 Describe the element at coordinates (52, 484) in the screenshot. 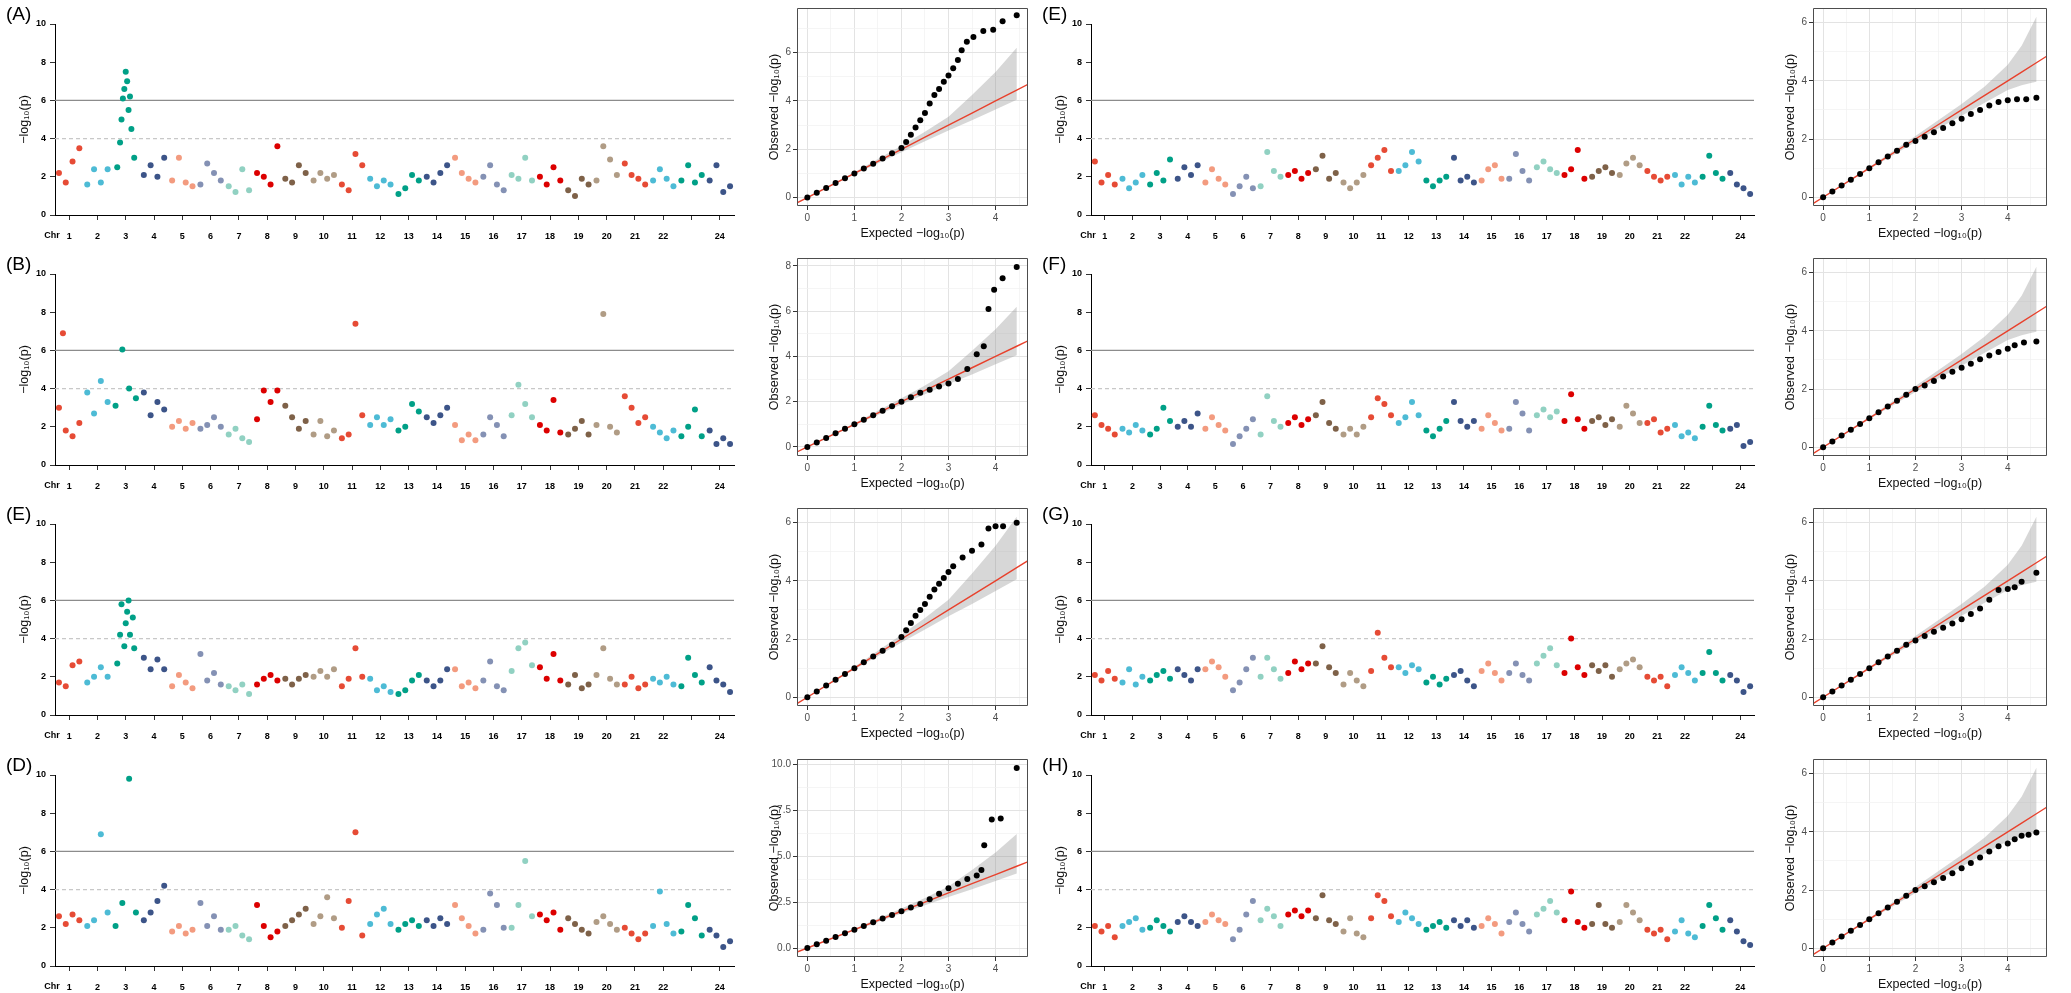

I see `x-axis-title: Chr` at that location.